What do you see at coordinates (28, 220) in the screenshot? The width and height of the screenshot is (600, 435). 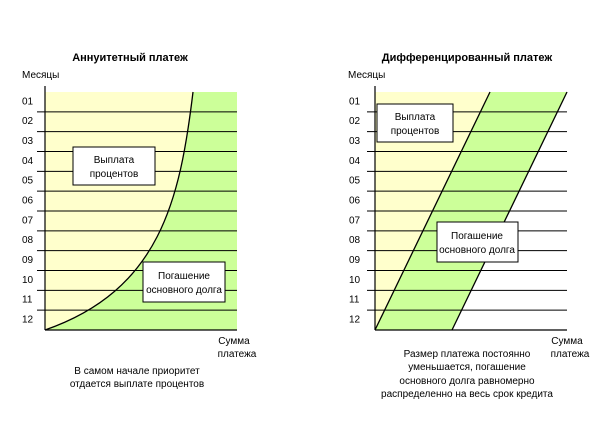 I see `left-month-label: 07` at bounding box center [28, 220].